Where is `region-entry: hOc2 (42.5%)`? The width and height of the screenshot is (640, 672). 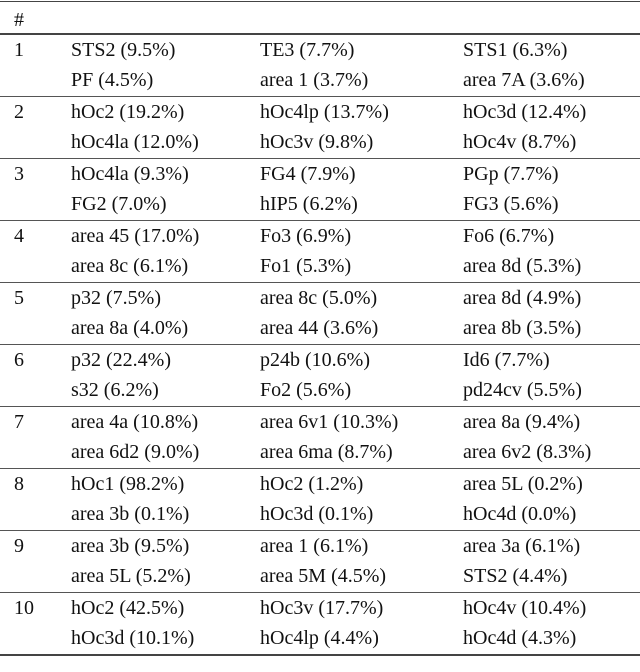 region-entry: hOc2 (42.5%) is located at coordinates (128, 608).